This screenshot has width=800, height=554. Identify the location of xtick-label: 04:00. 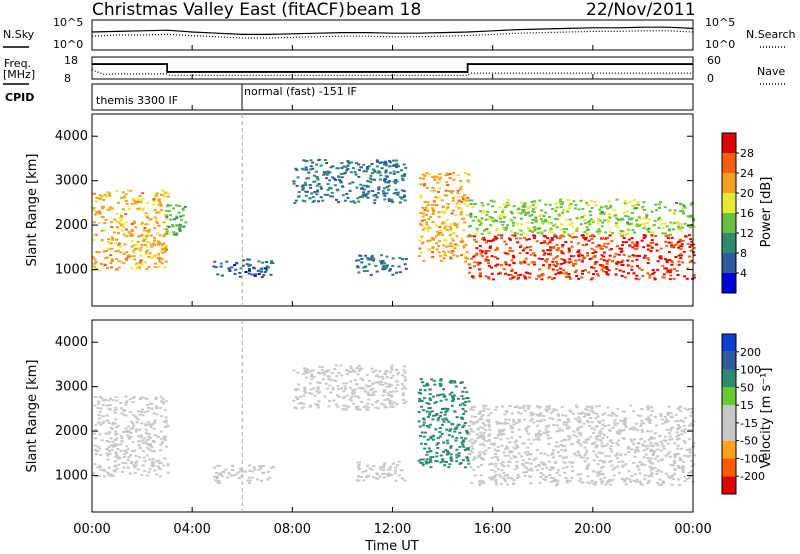
(191, 529).